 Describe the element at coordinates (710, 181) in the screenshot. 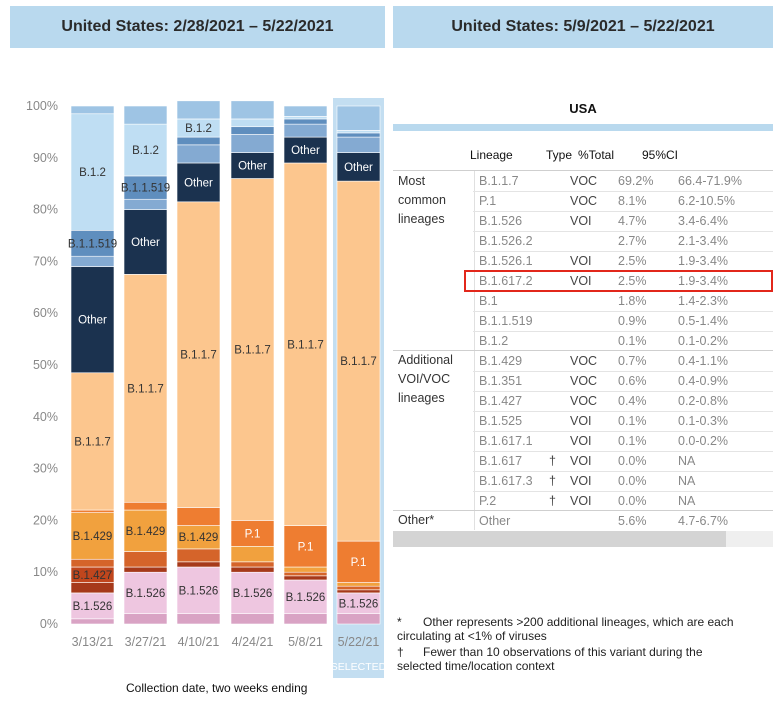

I see `cell-ci: 66.4-71.9%` at that location.